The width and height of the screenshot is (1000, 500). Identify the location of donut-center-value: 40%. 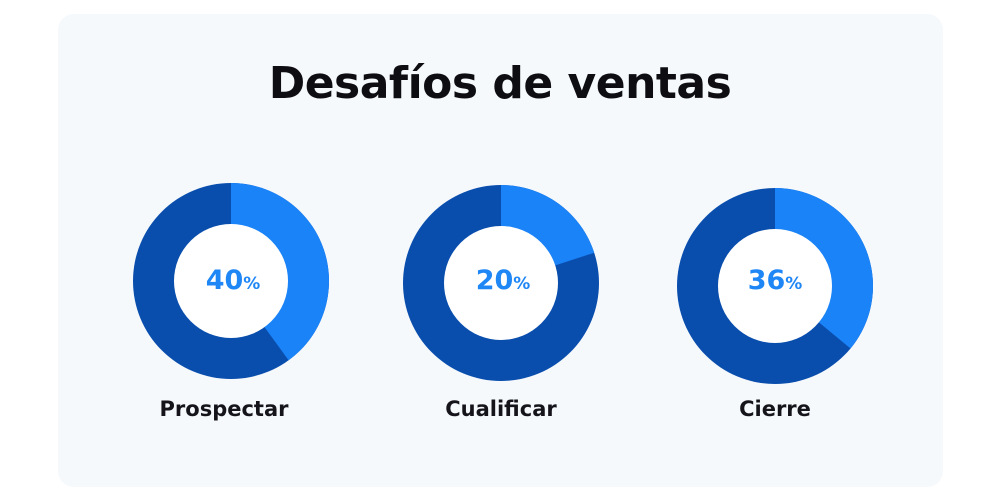
(233, 280).